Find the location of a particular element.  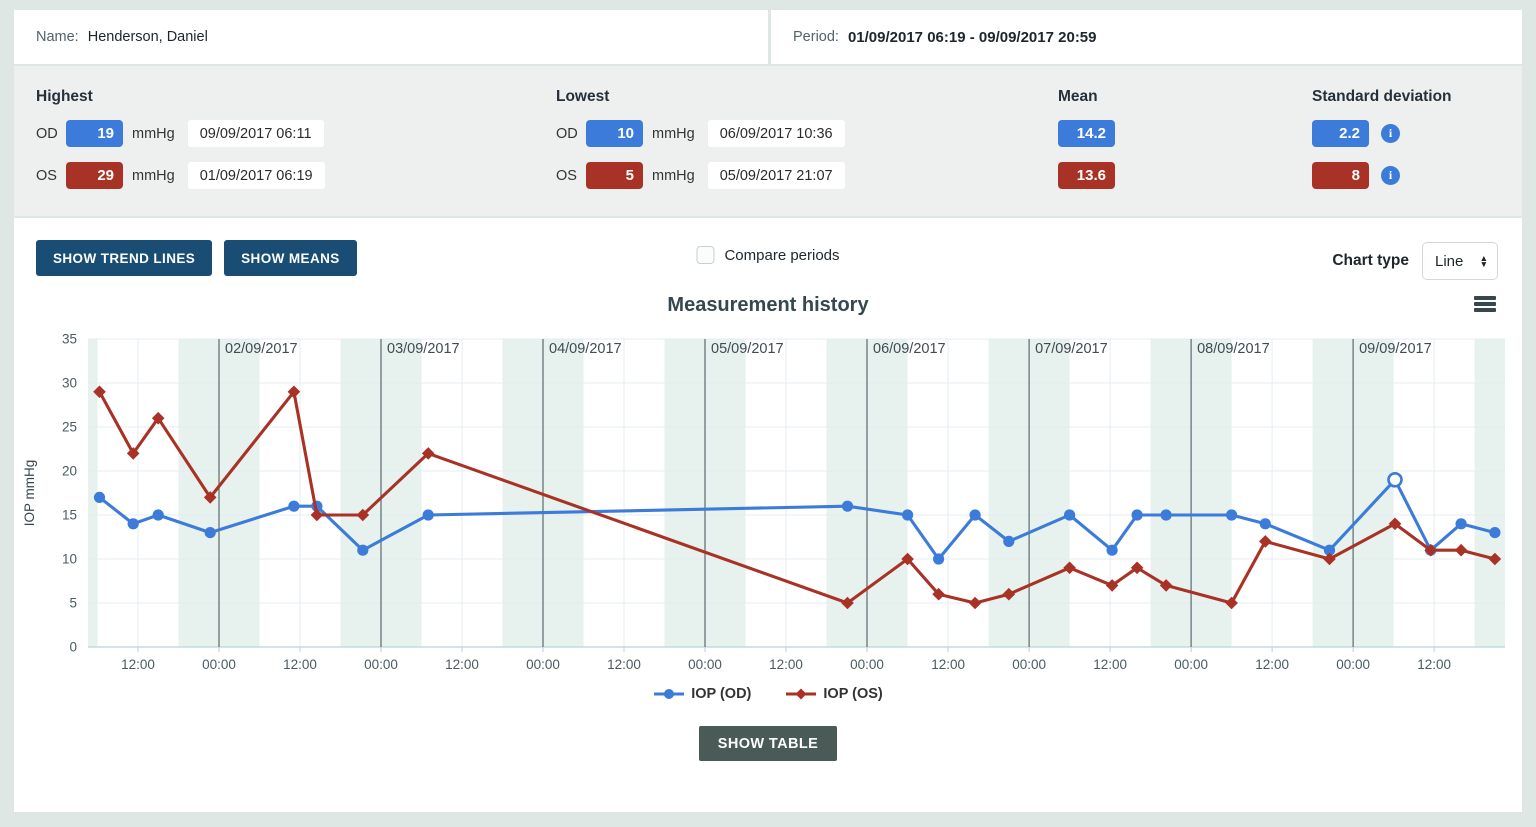

highest-od-value: 19 is located at coordinates (94, 133).